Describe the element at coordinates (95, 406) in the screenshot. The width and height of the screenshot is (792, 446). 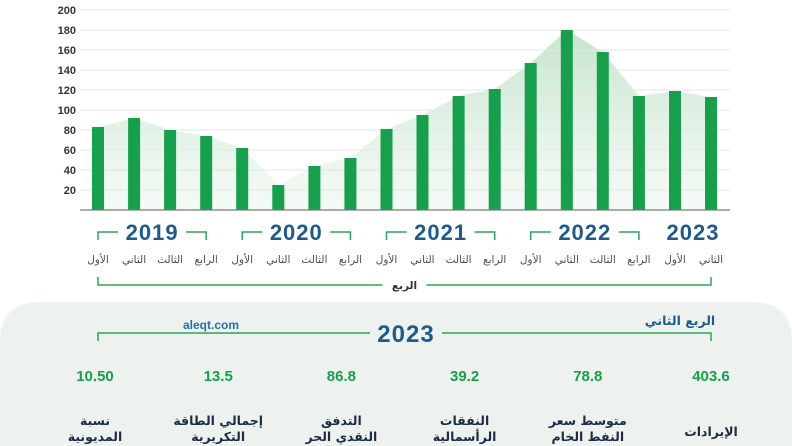
I see `metric: 10.50 نسبة المديونية` at that location.